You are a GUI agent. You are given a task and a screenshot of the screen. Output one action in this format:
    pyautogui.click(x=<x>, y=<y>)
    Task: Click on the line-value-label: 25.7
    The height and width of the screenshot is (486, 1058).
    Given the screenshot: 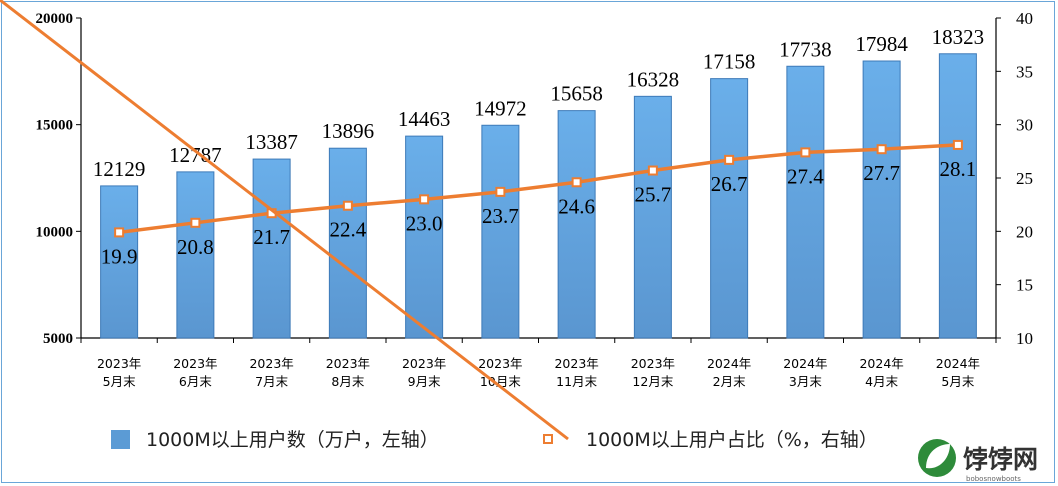 What is the action you would take?
    pyautogui.click(x=653, y=195)
    